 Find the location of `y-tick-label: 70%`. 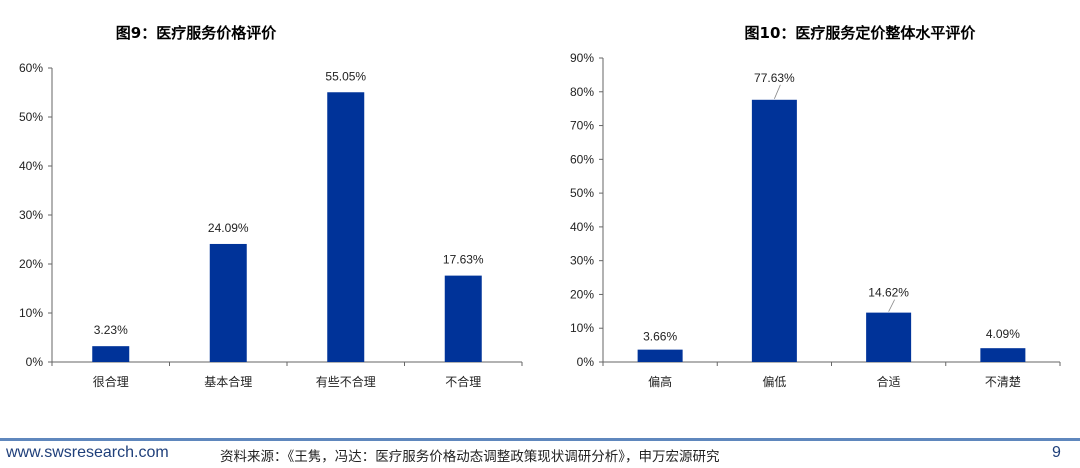

y-tick-label: 70% is located at coordinates (582, 126).